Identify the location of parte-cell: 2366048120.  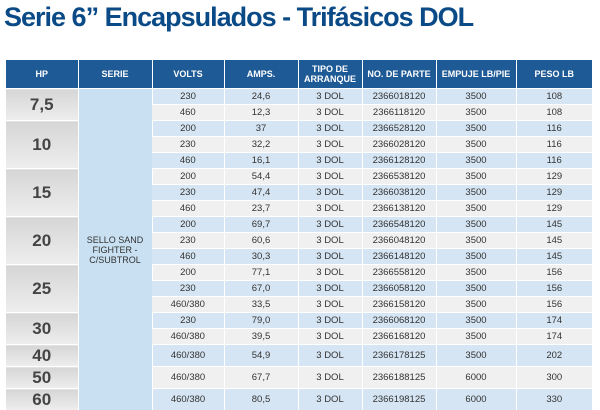
(399, 241).